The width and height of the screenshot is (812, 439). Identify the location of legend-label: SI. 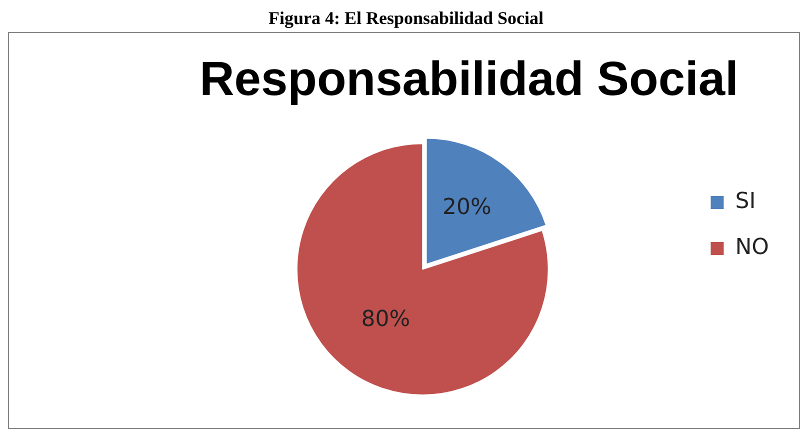
(745, 201).